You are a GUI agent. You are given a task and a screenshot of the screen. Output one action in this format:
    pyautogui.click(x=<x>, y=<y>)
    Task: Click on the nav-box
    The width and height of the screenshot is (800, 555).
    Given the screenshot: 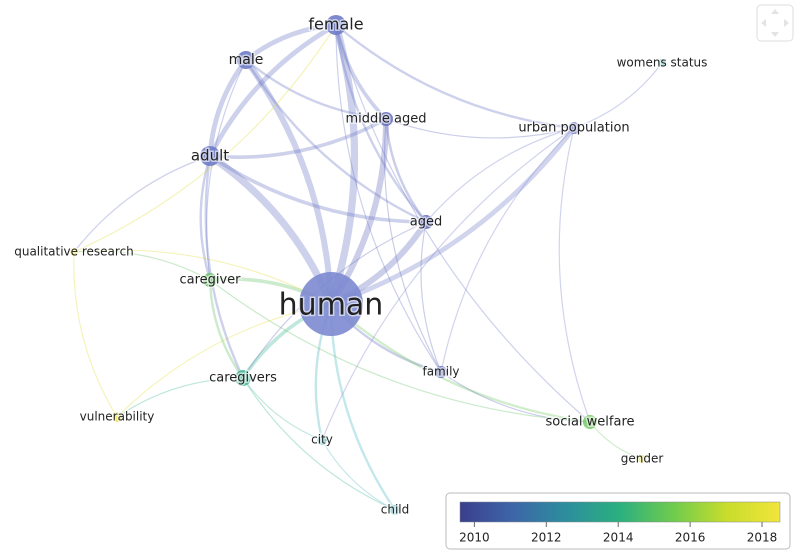 What is the action you would take?
    pyautogui.click(x=775, y=23)
    